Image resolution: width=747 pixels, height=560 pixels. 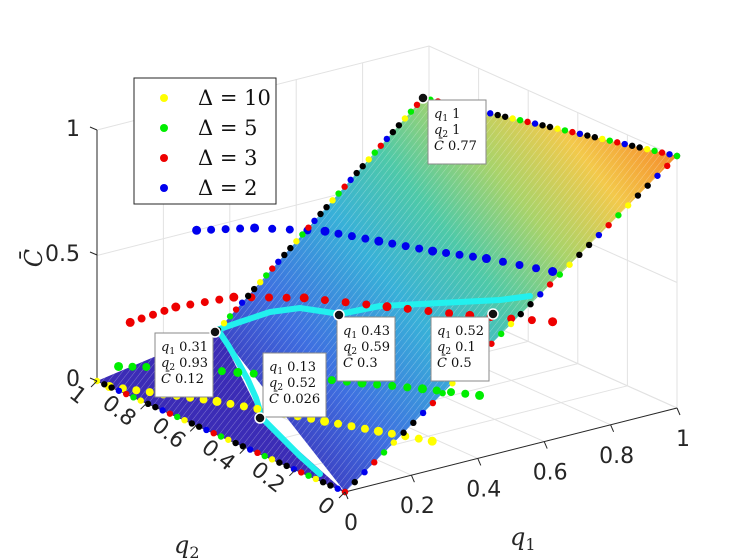 I want to click on q1-axis-line, so click(x=511, y=450).